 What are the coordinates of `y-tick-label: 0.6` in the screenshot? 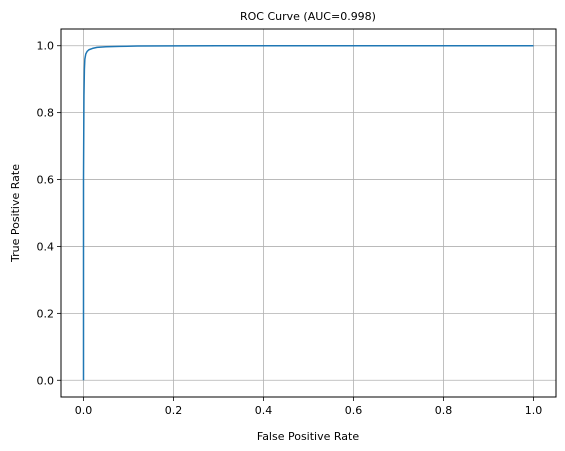 It's located at (46, 180).